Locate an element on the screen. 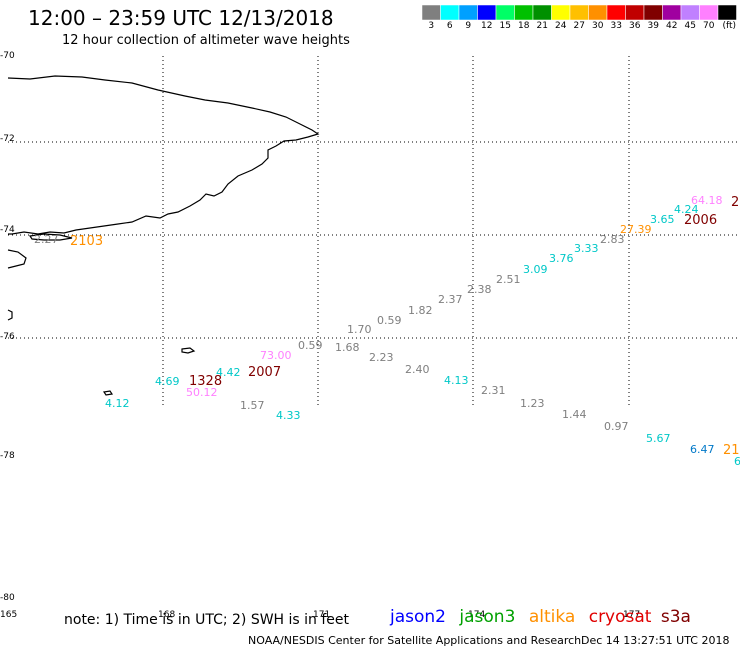 The width and height of the screenshot is (740, 650). color-scale-label: 12 is located at coordinates (487, 26).